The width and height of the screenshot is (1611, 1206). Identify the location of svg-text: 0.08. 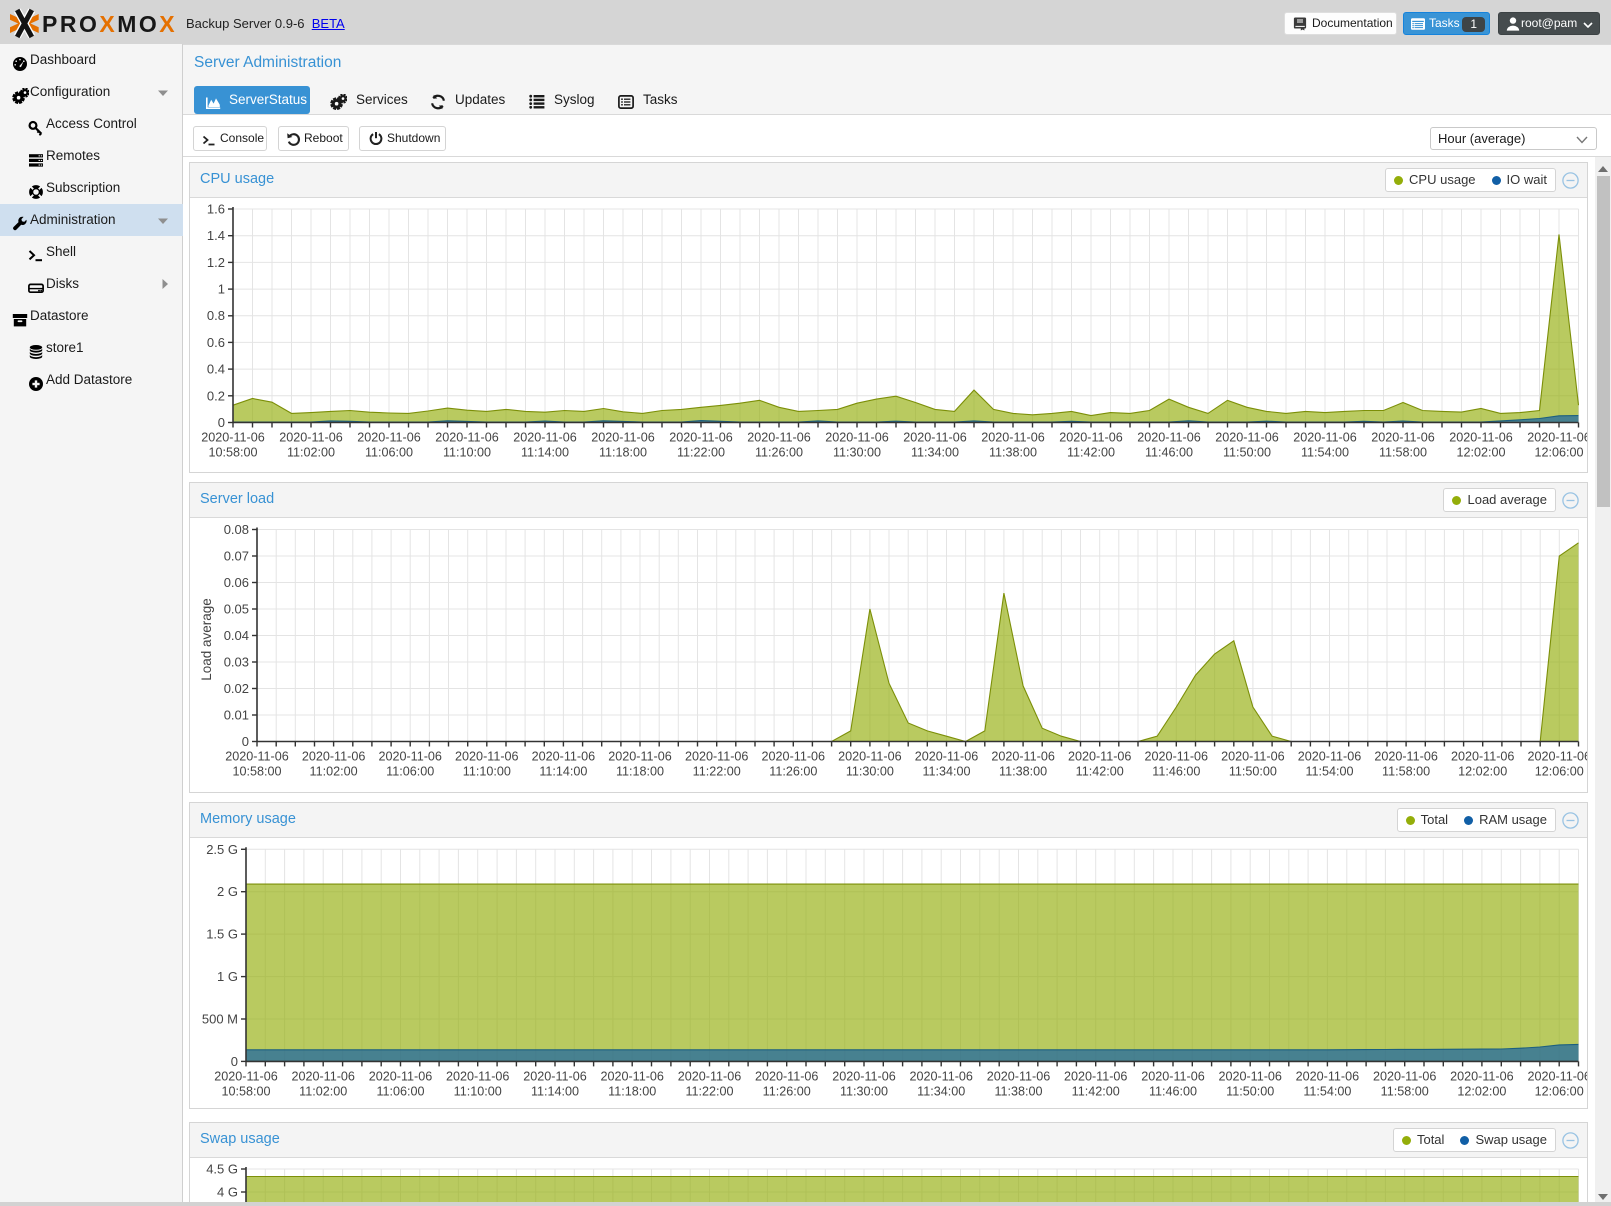
(236, 529).